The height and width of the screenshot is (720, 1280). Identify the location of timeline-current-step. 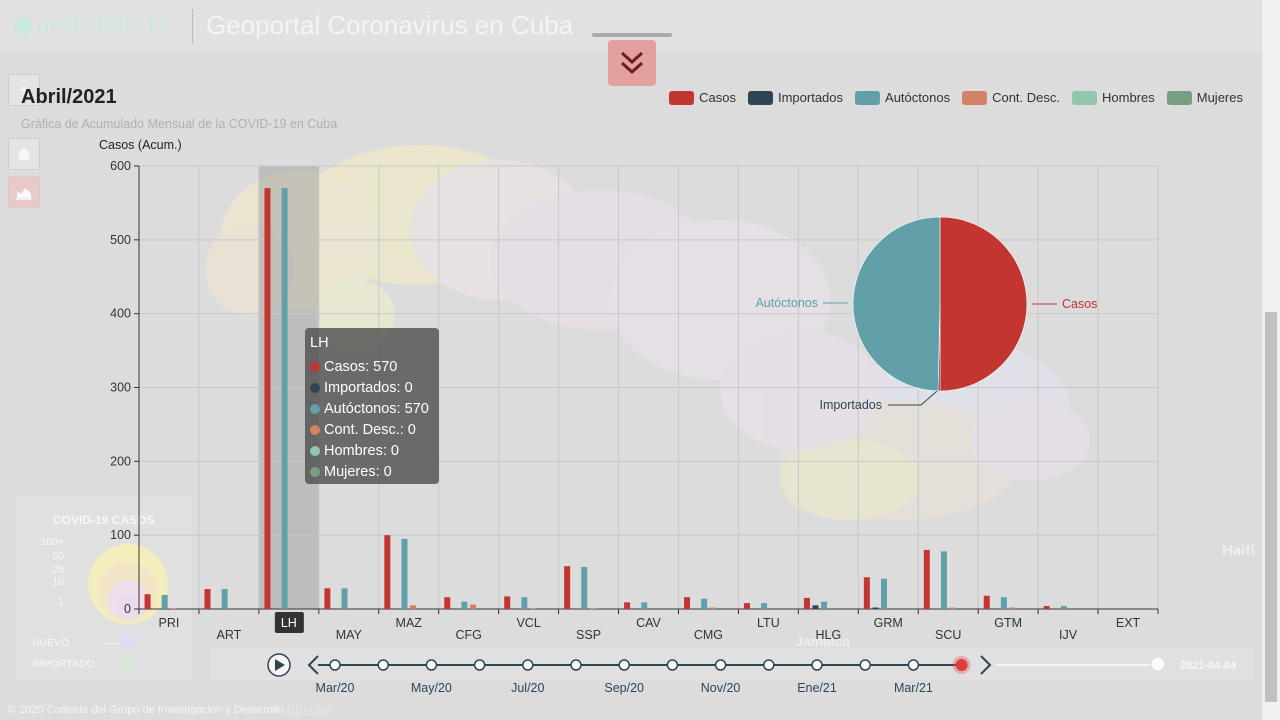
(961, 665).